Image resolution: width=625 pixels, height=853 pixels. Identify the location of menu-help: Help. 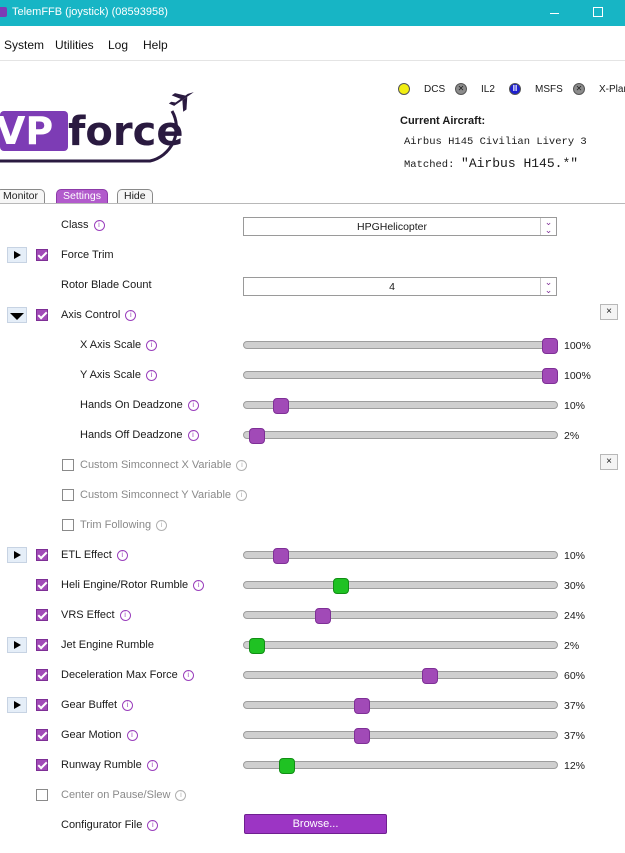
(155, 45).